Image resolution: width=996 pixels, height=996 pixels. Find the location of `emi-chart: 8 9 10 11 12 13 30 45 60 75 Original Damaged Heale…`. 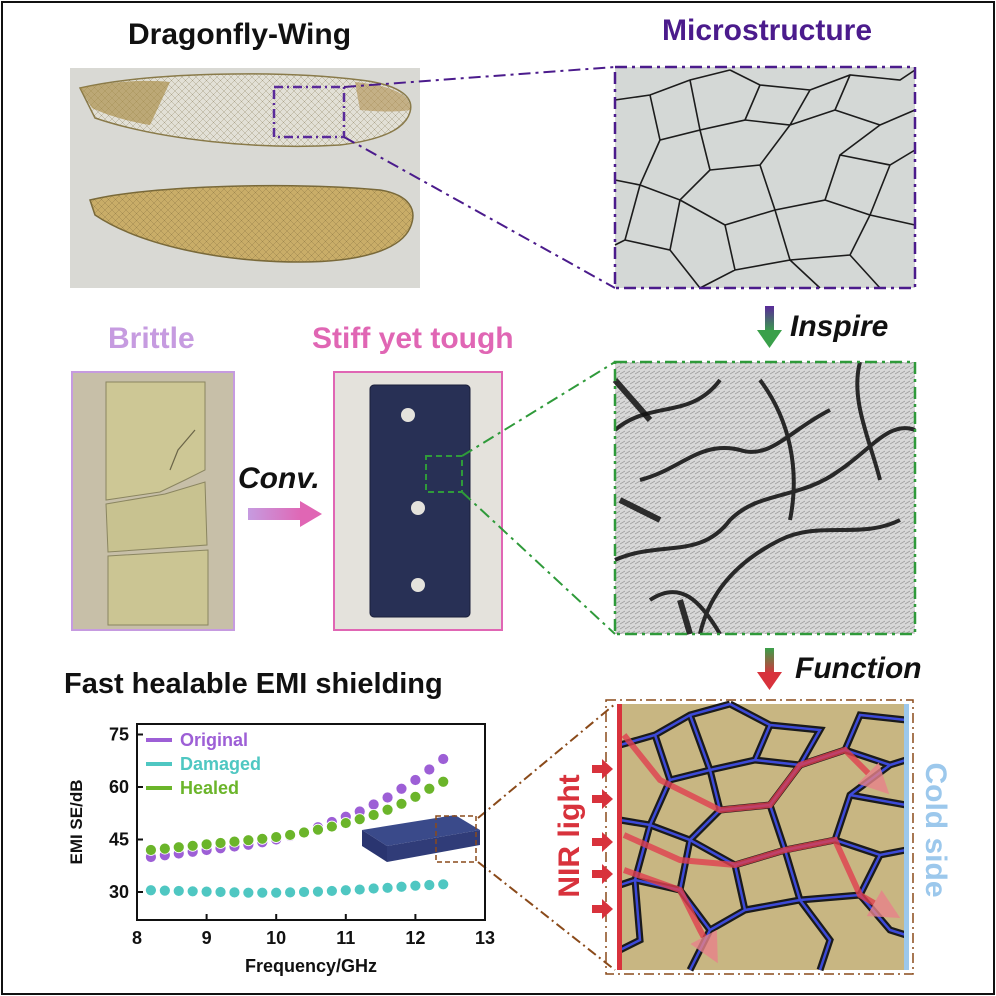

emi-chart: 8 9 10 11 12 13 30 45 60 75 Original Damaged Heale… is located at coordinates (281, 849).